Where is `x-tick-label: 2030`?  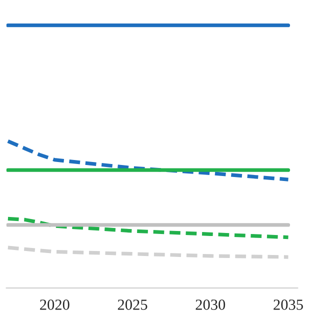 x-tick-label: 2030 is located at coordinates (211, 305).